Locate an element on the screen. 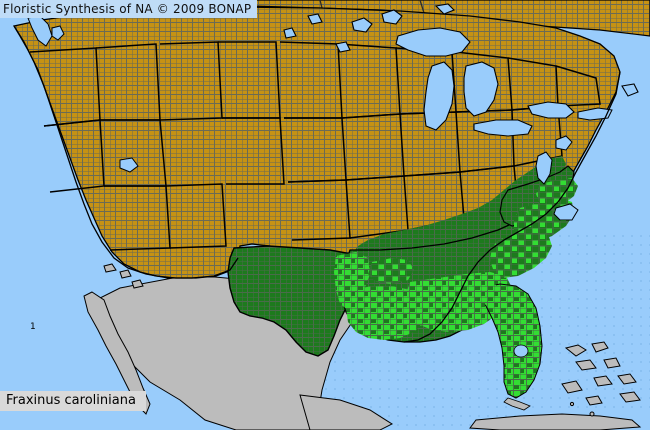 This screenshot has height=430, width=650. ocean-region-marker-1: 1 is located at coordinates (33, 327).